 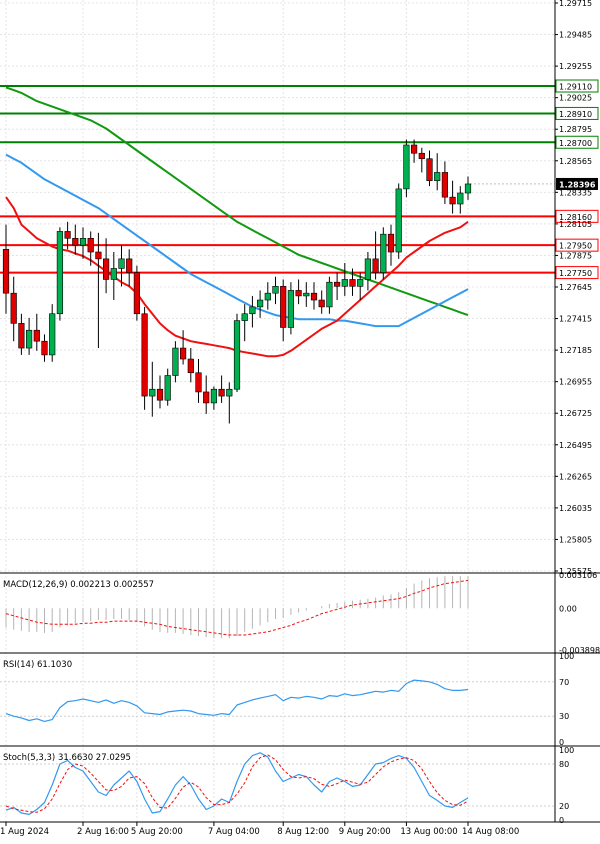 What do you see at coordinates (428, 832) in the screenshot?
I see `time-tick-label: 13 Aug 00:00` at bounding box center [428, 832].